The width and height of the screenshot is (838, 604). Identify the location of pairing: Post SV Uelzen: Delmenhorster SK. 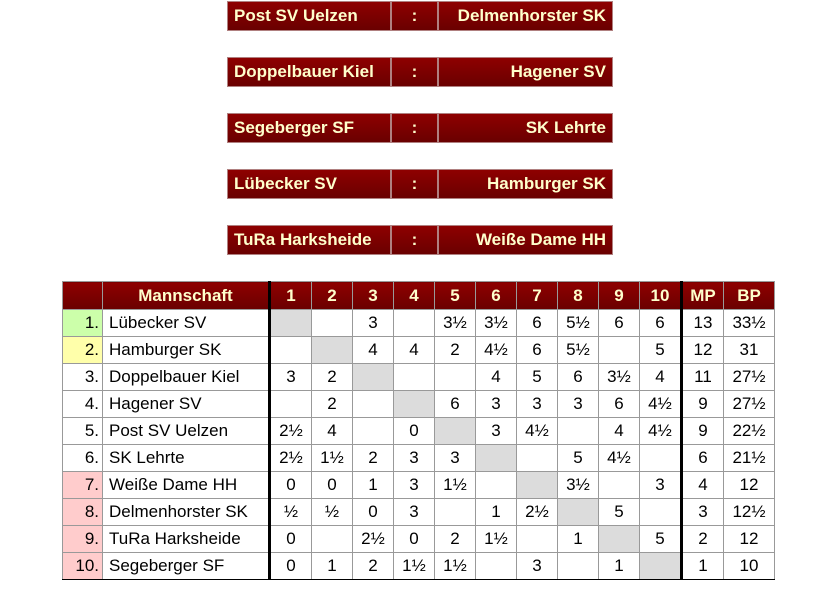
(420, 16).